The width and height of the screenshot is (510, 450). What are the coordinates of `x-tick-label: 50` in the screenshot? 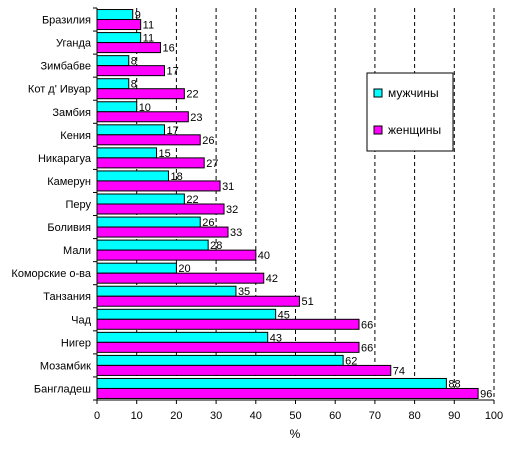 It's located at (295, 416).